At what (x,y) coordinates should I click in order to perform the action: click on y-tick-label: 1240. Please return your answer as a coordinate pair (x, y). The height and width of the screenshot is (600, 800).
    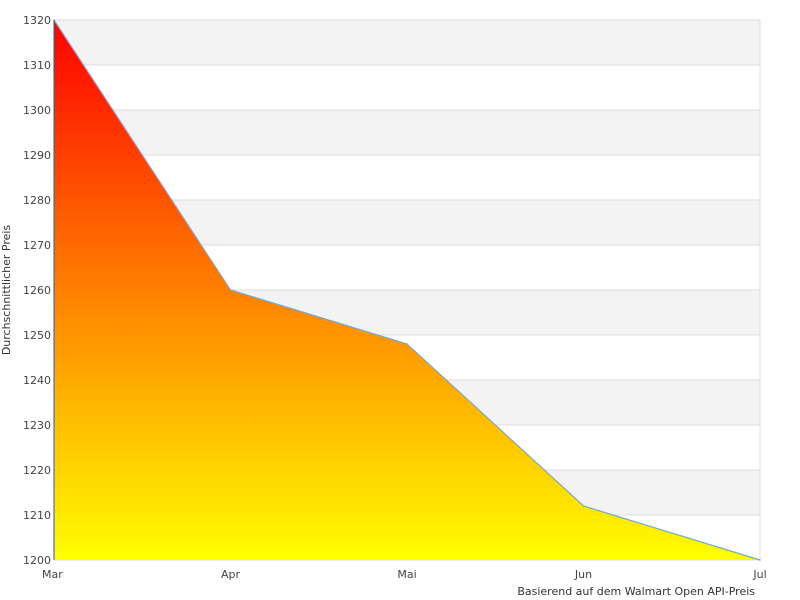
    Looking at the image, I should click on (37, 380).